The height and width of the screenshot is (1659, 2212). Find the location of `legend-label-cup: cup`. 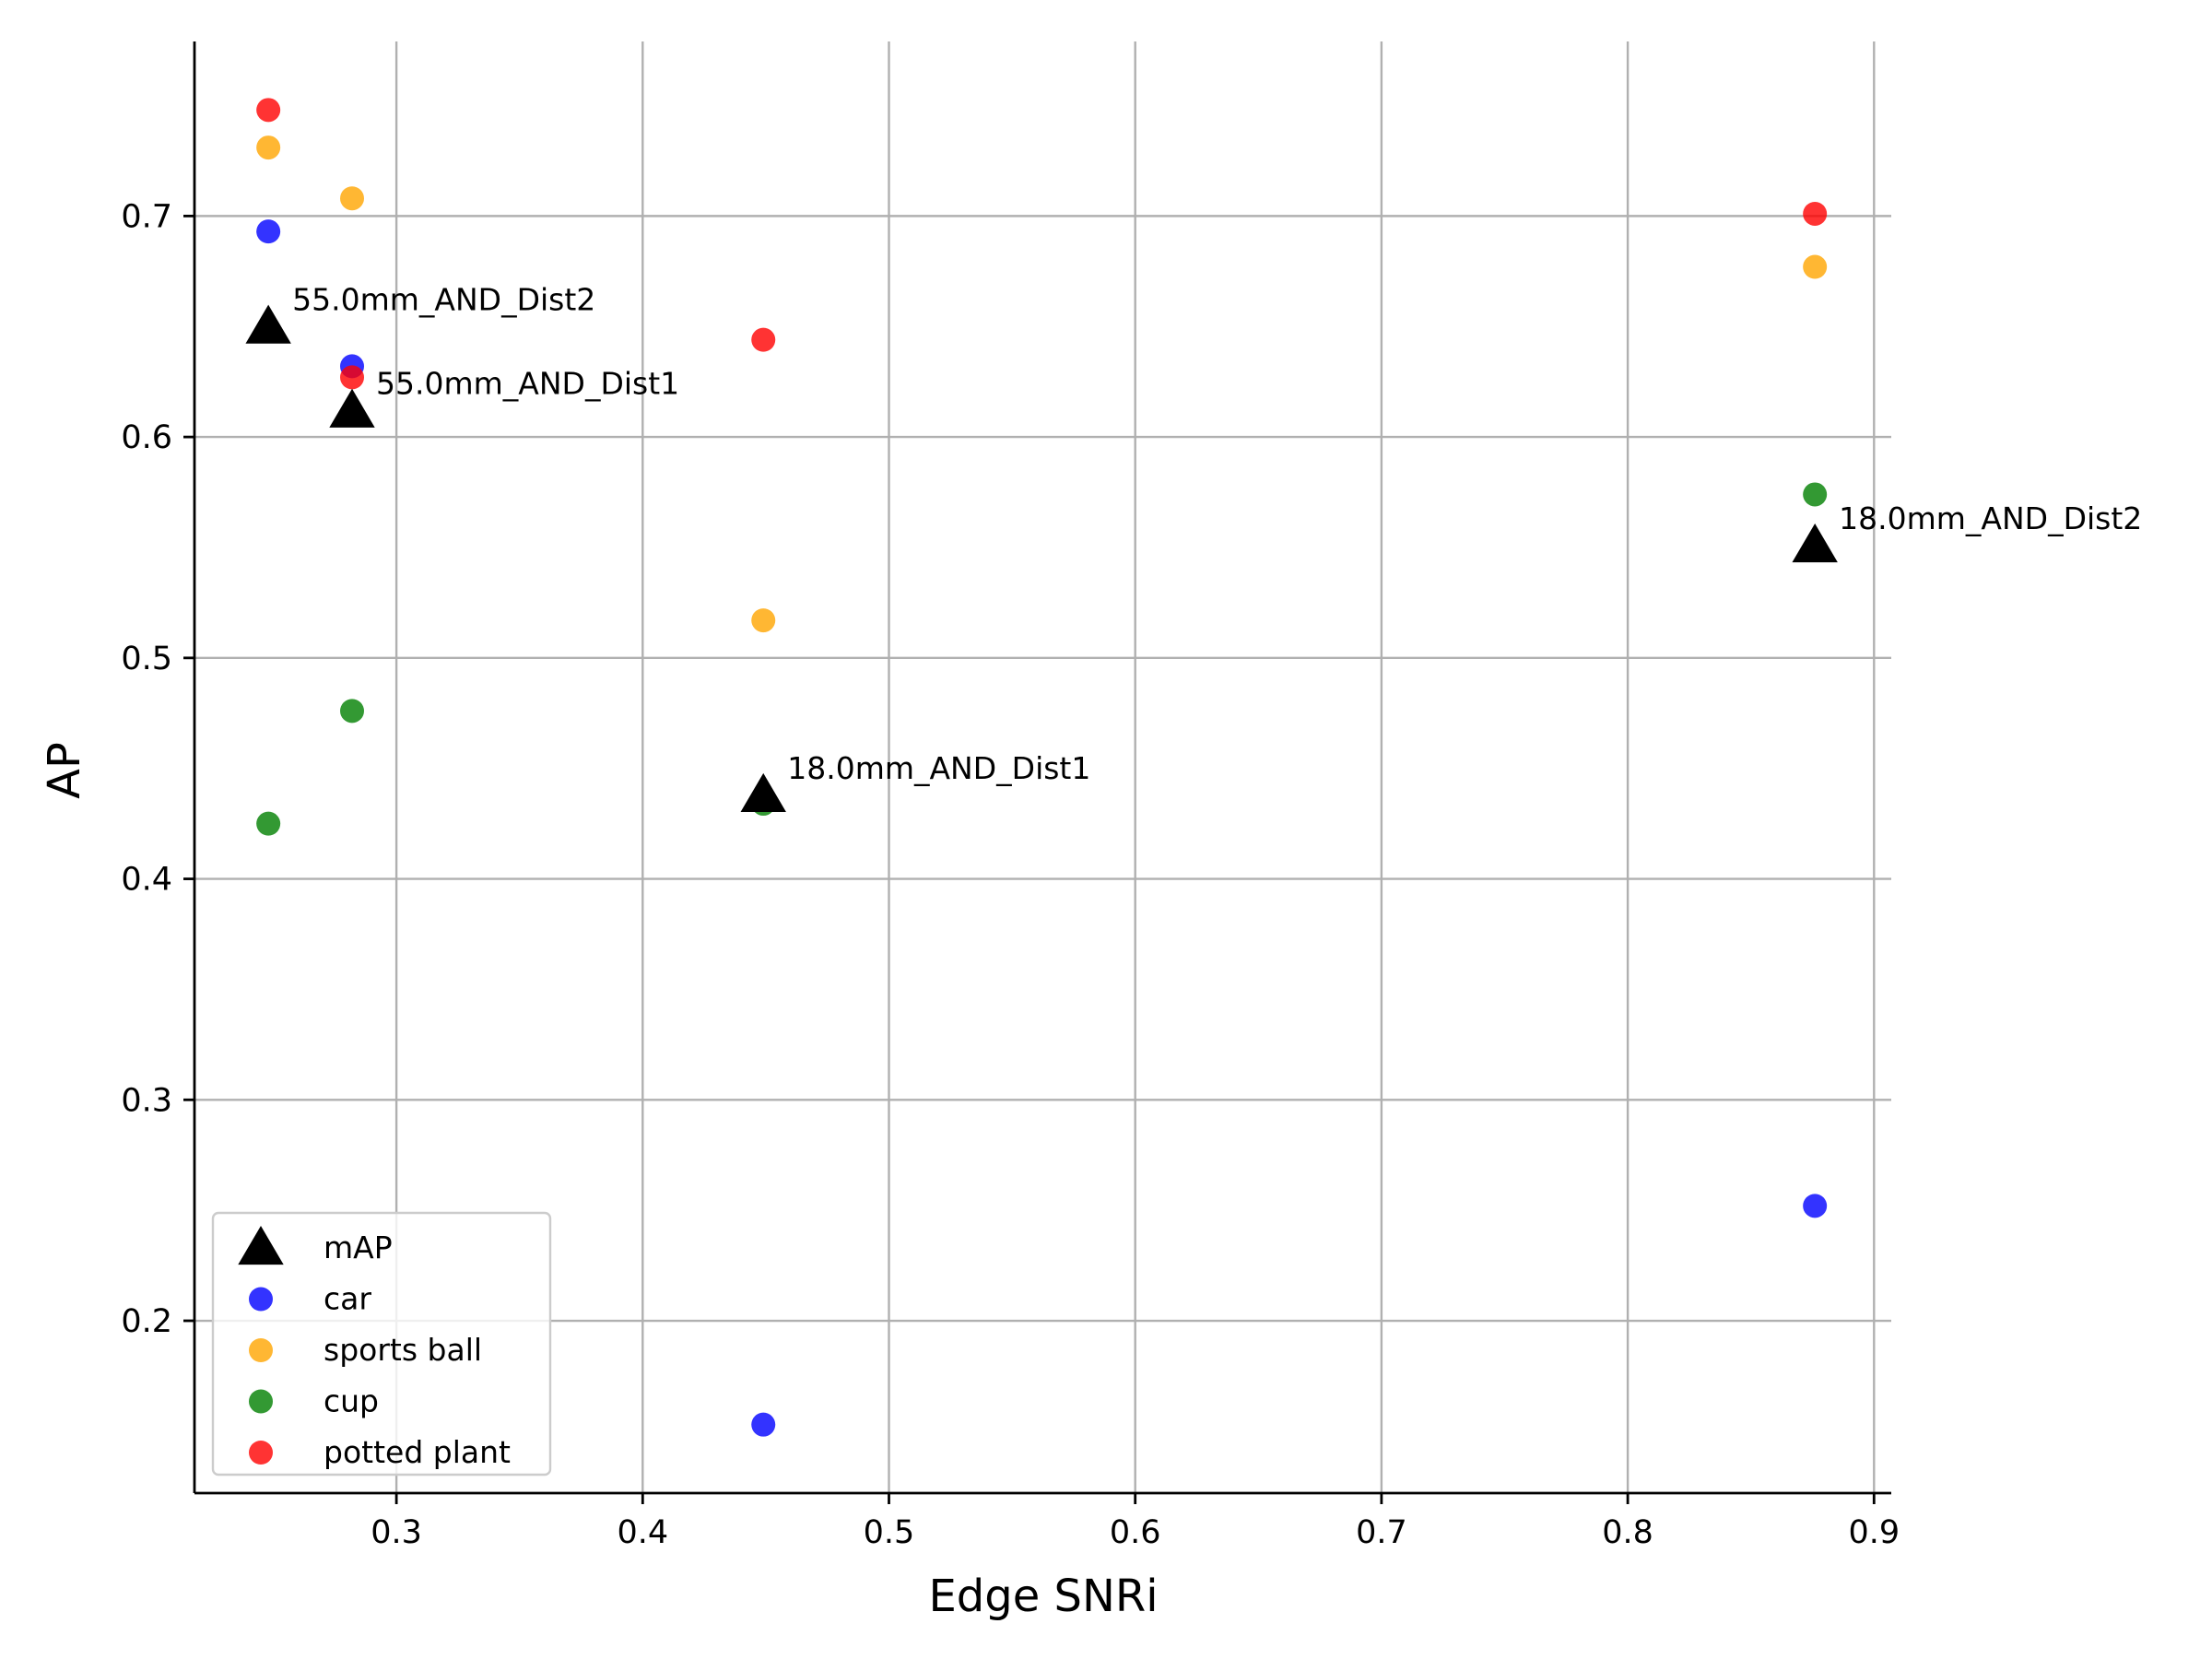

legend-label-cup: cup is located at coordinates (351, 1401).